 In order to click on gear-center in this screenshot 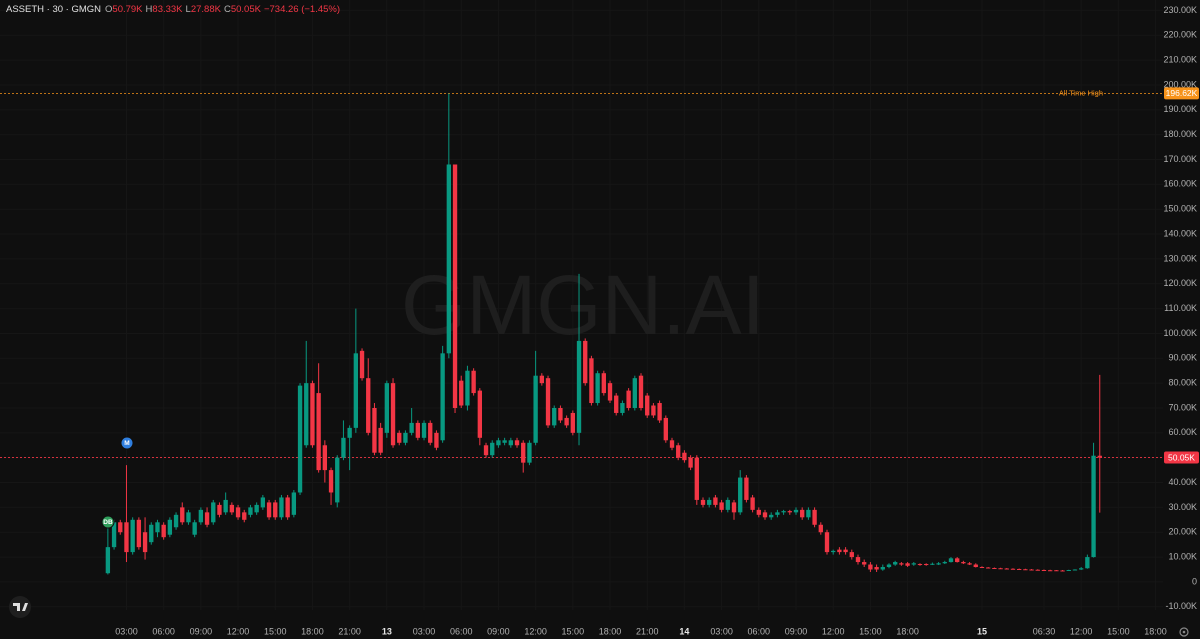, I will do `click(1184, 632)`.